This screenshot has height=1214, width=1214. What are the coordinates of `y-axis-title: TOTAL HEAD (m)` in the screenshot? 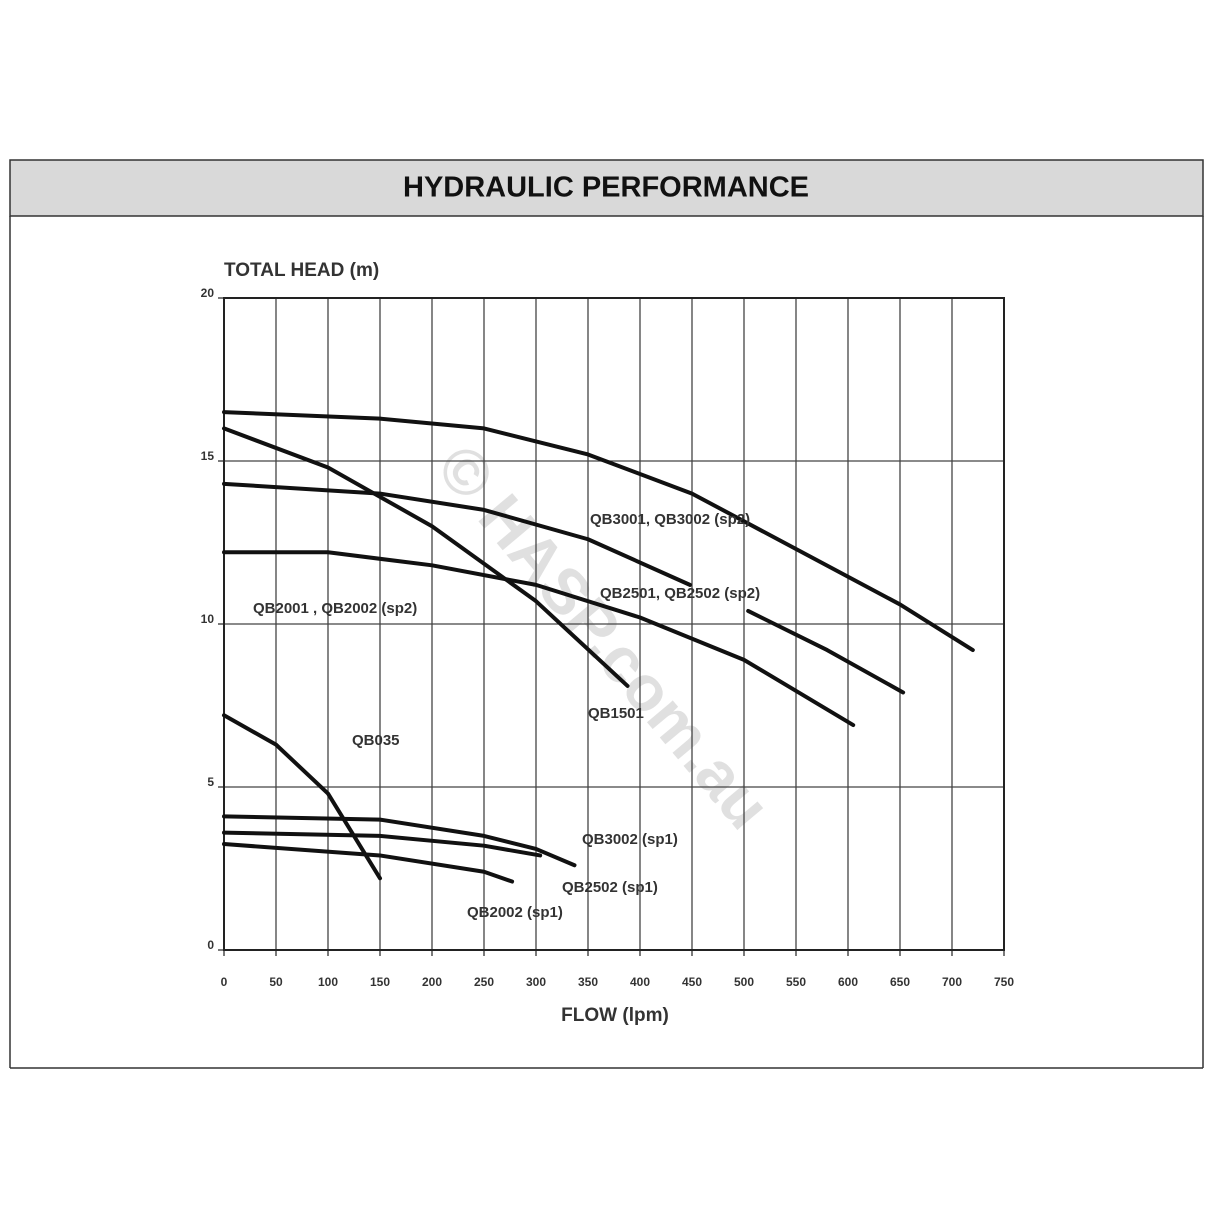 It's located at (301, 270).